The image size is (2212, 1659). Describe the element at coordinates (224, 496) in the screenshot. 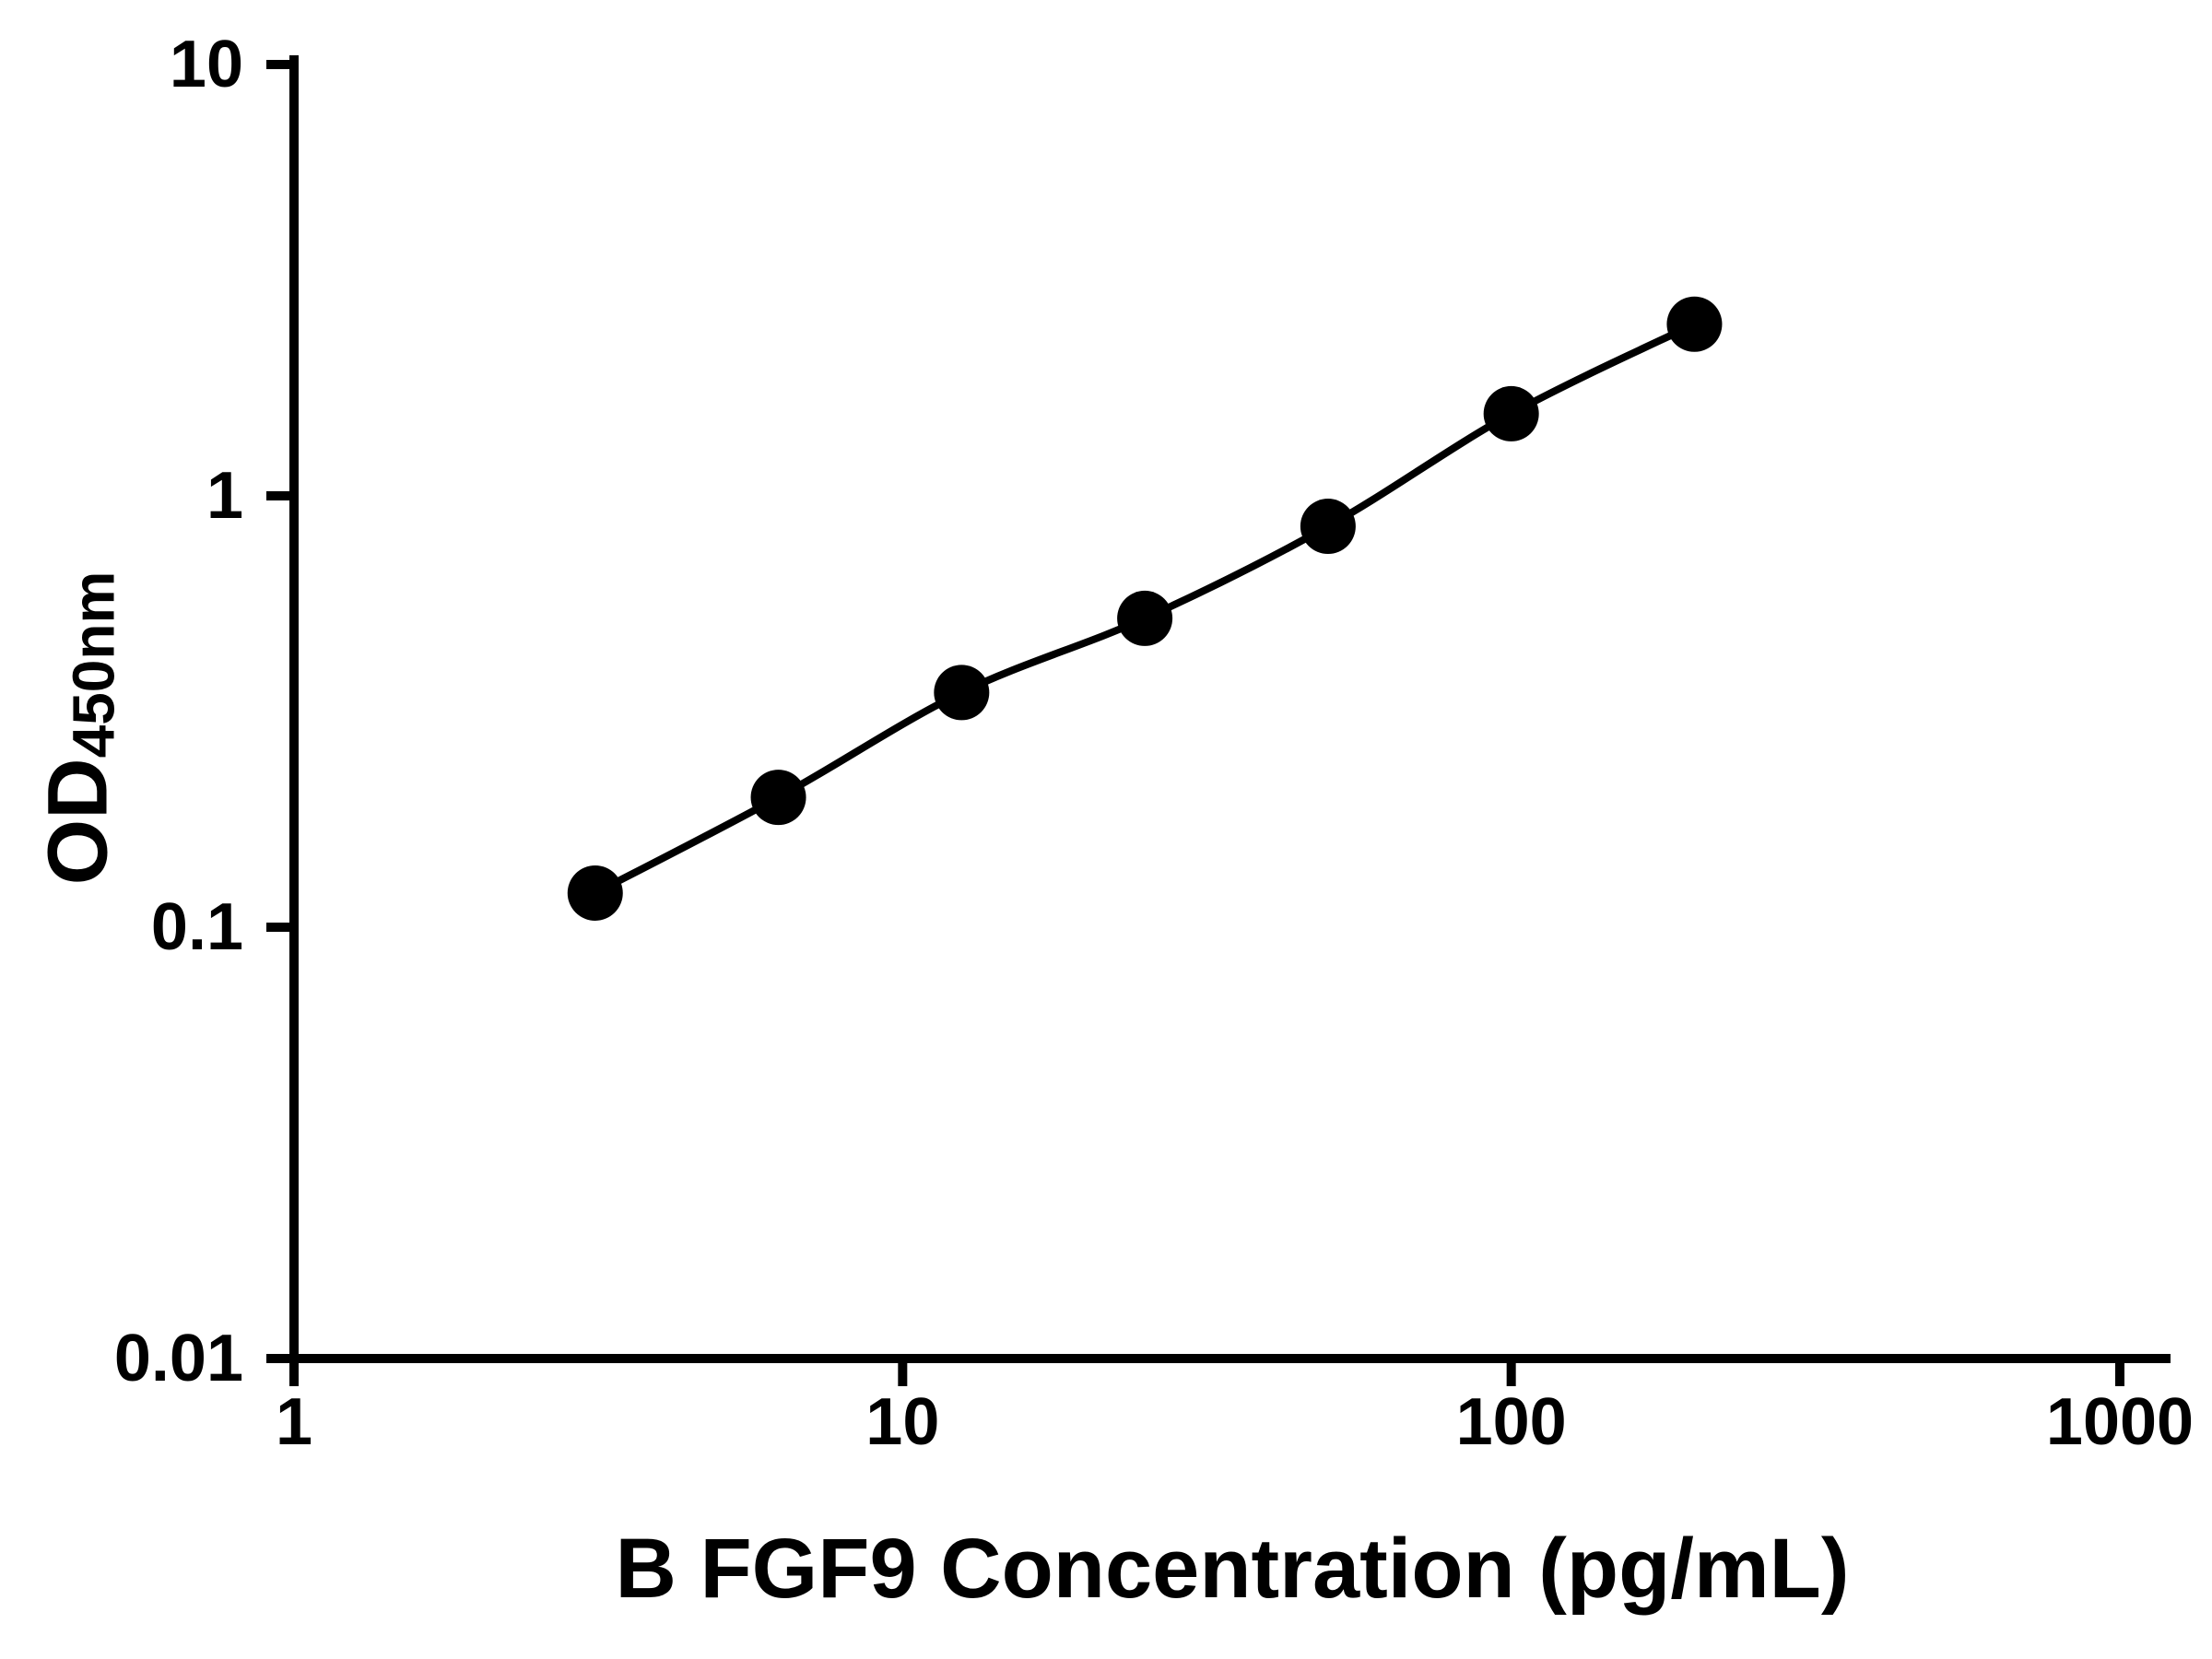

I see `y-tick-label: 1` at that location.